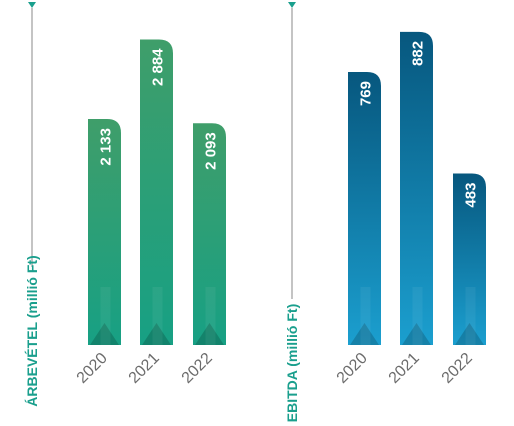 The height and width of the screenshot is (426, 514). I want to click on y-axis-label: EBITDA (millió Ft), so click(292, 363).